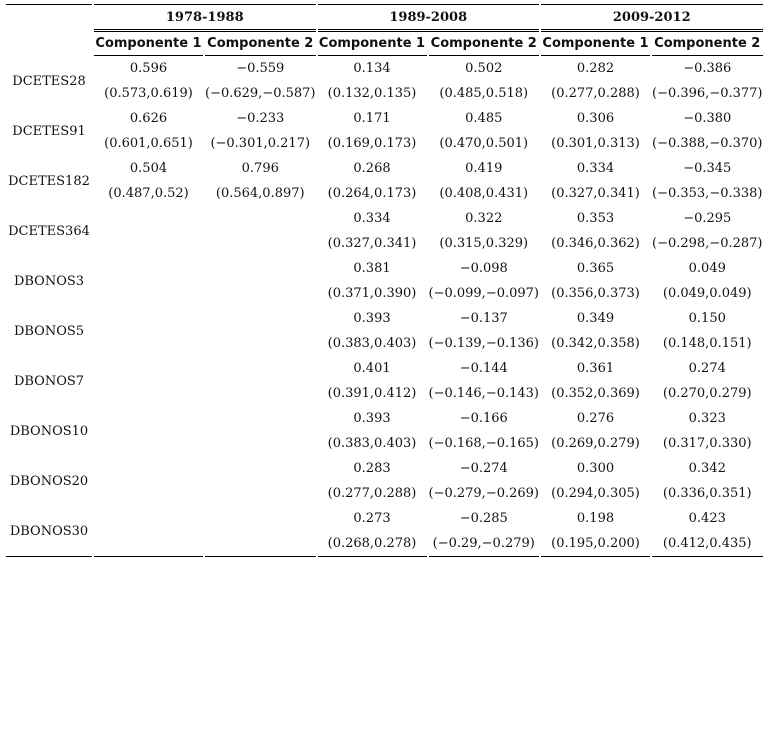 This screenshot has height=733, width=778. I want to click on estimate: 0.485, so click(484, 118).